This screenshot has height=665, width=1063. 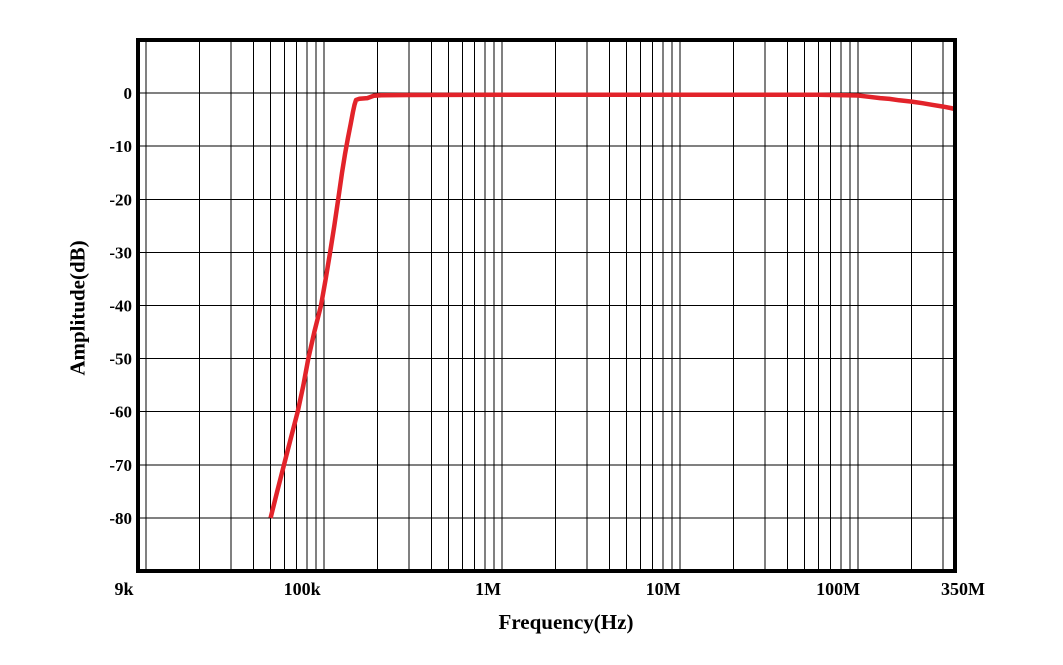 I want to click on x-tick-label: 9k, so click(x=123, y=589).